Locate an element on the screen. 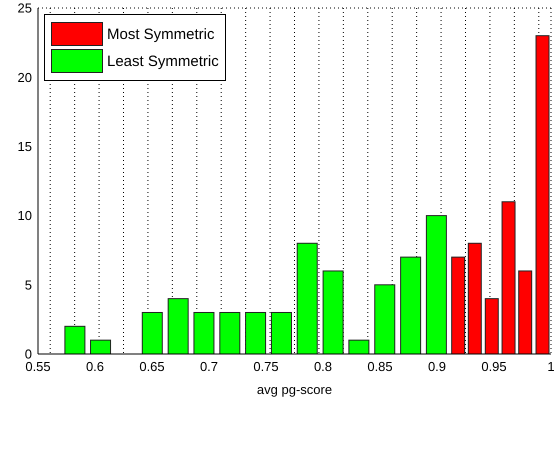  x-tick-label: 0.9 is located at coordinates (437, 366).